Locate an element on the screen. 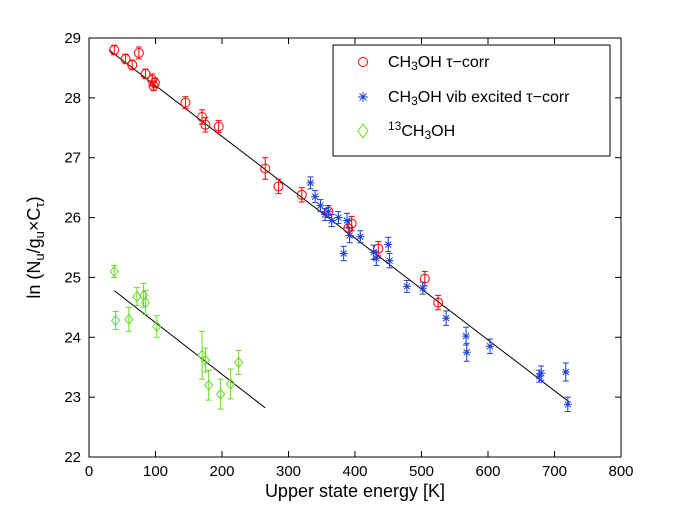 This screenshot has height=513, width=682. y-axis-label: ln (Nu/gu×Cτ) is located at coordinates (35, 247).